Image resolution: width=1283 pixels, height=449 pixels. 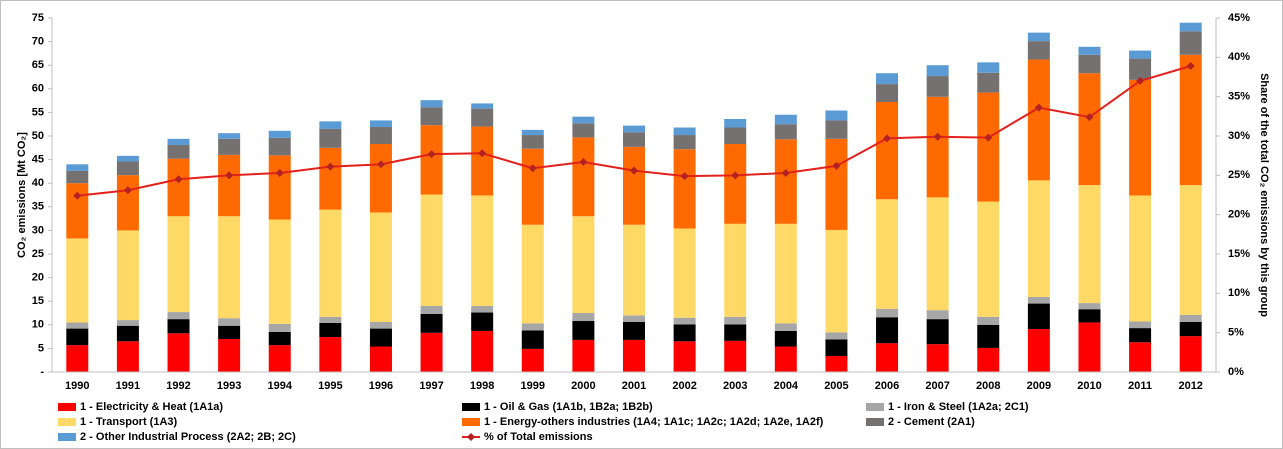 I want to click on x-tick-label: 1990, so click(x=77, y=386).